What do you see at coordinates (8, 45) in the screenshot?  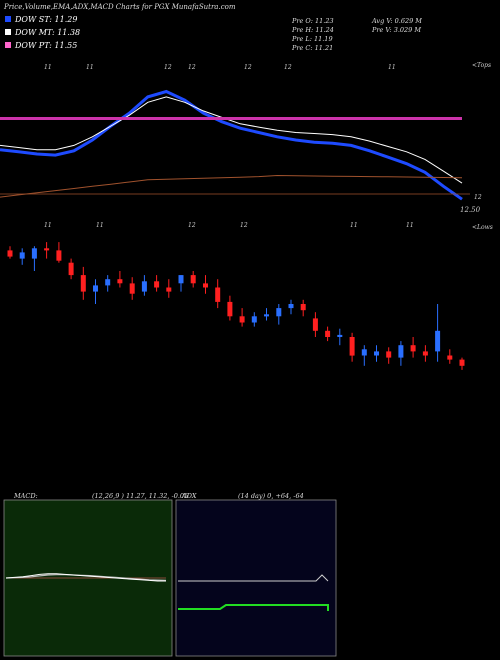 I see `legend-swatch-dow-pt` at bounding box center [8, 45].